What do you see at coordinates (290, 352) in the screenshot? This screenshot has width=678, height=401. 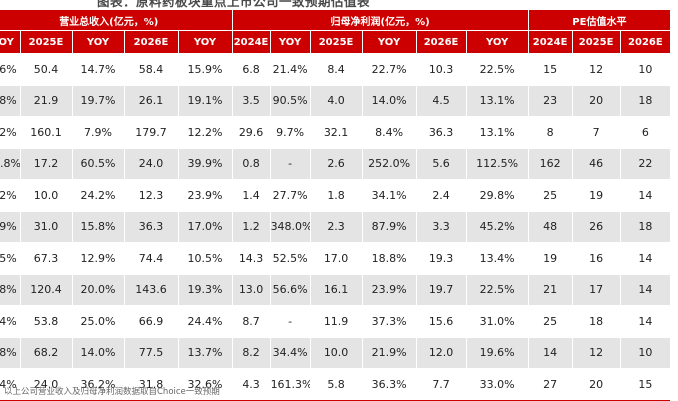 I see `table-cell: 34.4%` at bounding box center [290, 352].